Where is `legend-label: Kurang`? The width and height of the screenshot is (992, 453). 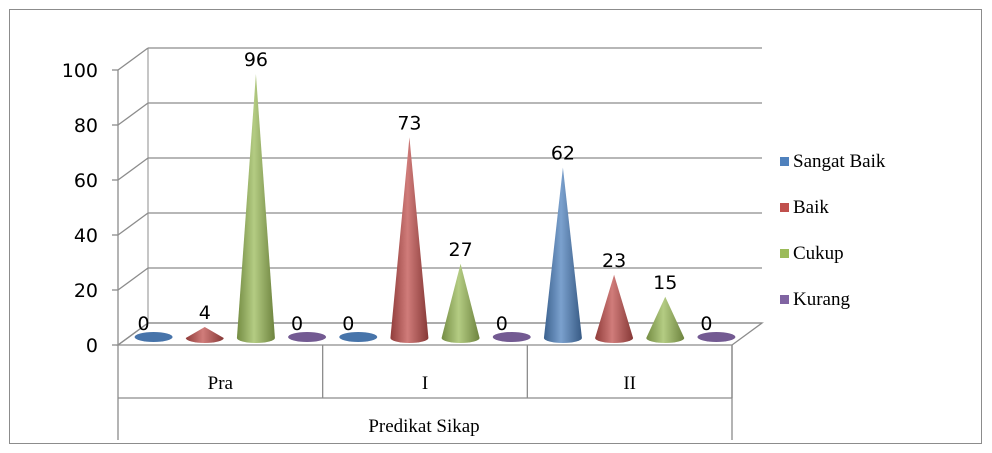 legend-label: Kurang is located at coordinates (821, 299).